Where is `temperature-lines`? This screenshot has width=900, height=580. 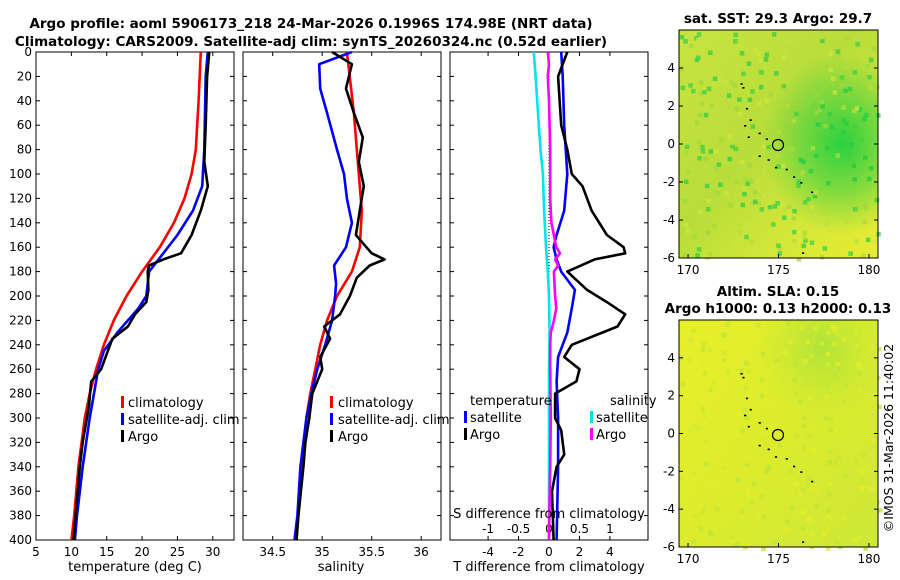 temperature-lines is located at coordinates (140, 296).